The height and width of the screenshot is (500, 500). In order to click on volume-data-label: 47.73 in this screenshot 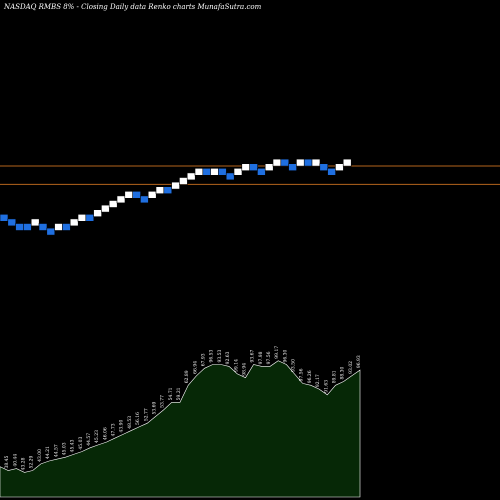, I will do `click(114, 429)`.